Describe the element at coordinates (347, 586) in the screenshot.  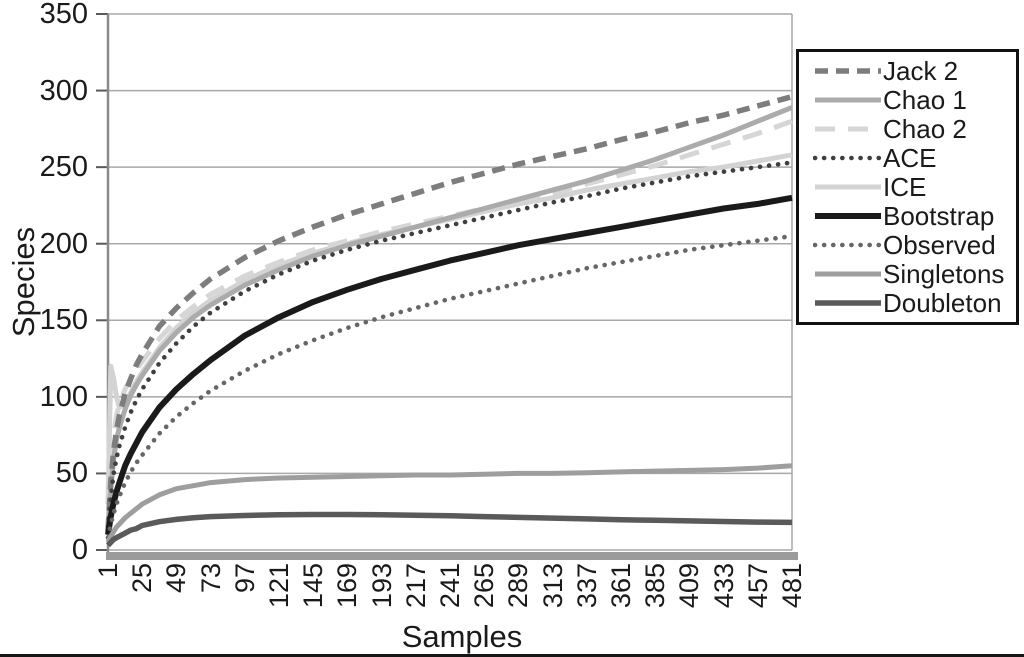
I see `x-tick-label: 169` at that location.